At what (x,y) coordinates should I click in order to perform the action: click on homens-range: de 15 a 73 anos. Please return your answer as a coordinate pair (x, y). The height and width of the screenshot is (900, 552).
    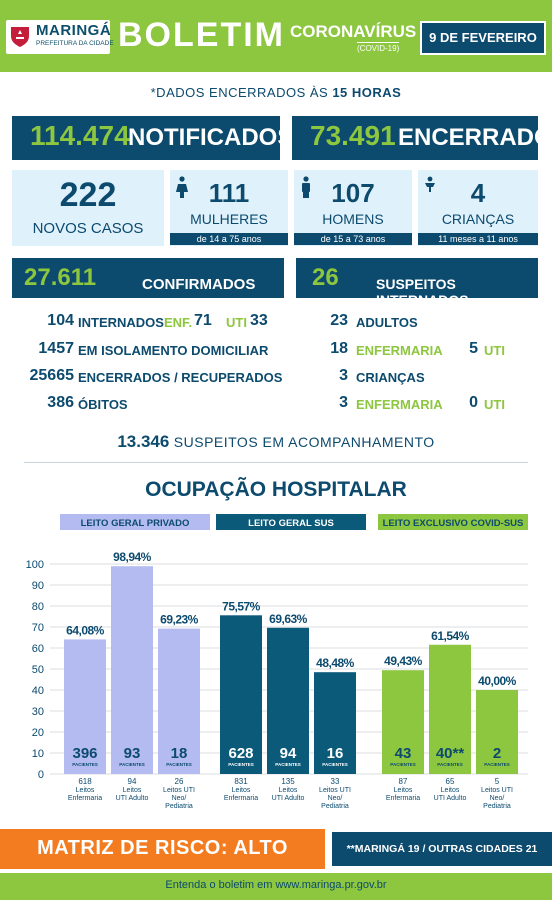
    Looking at the image, I should click on (353, 239).